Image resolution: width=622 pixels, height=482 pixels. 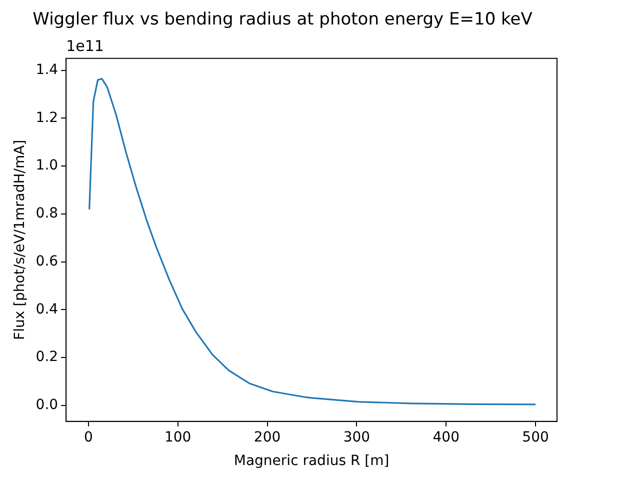 I want to click on y-tick-label: 0.2, so click(x=47, y=357).